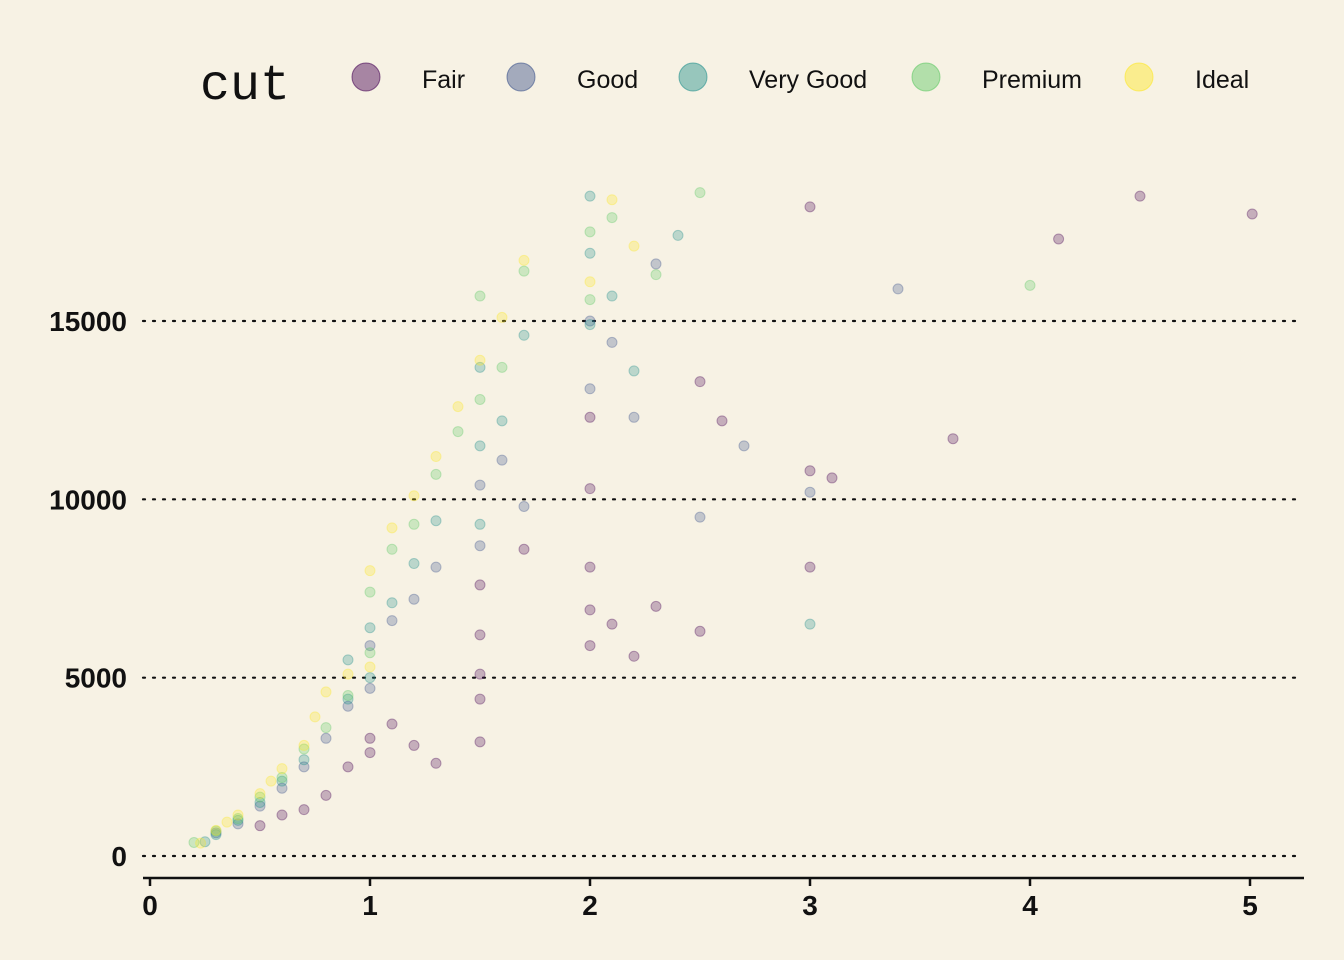 The image size is (1344, 960). Describe the element at coordinates (810, 905) in the screenshot. I see `x-tick-label: 3` at that location.